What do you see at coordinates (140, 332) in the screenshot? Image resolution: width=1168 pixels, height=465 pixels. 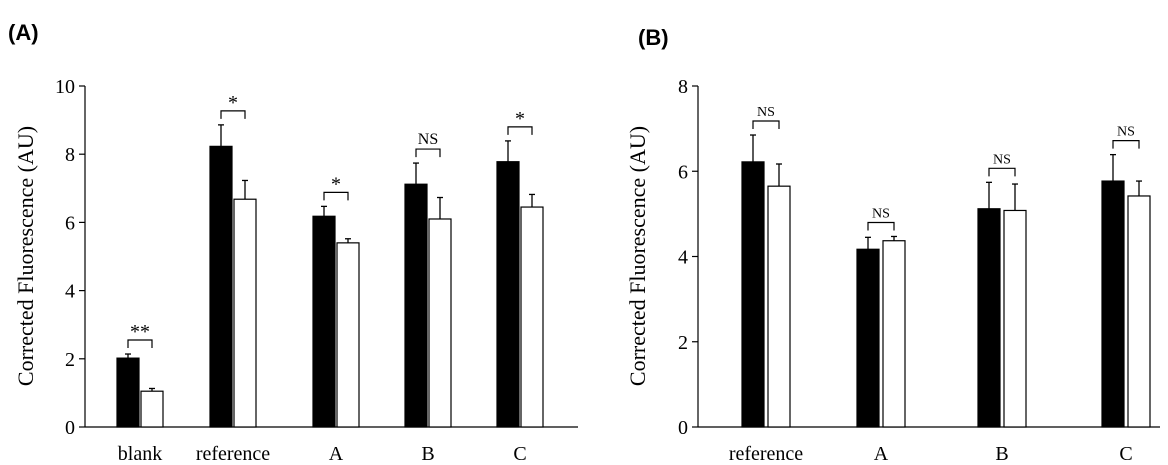 I see `significance-label: **` at bounding box center [140, 332].